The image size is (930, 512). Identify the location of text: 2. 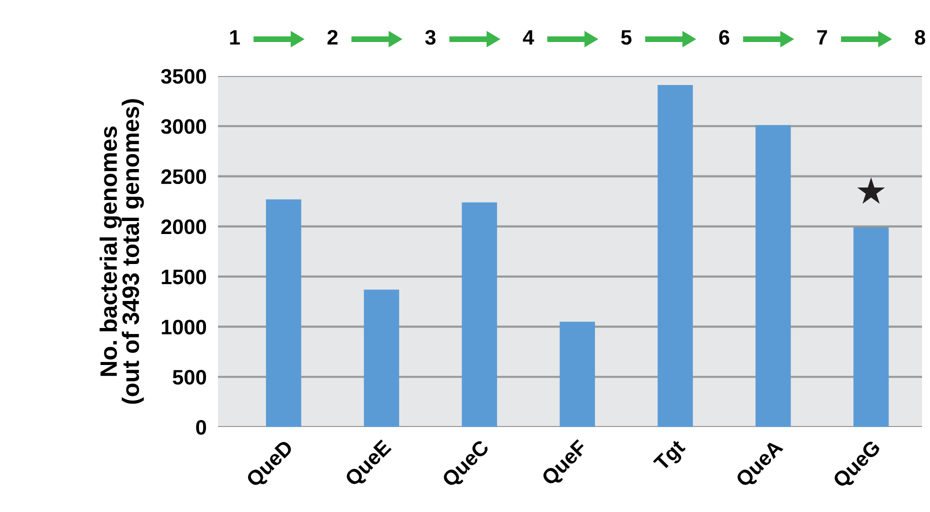
(332, 37).